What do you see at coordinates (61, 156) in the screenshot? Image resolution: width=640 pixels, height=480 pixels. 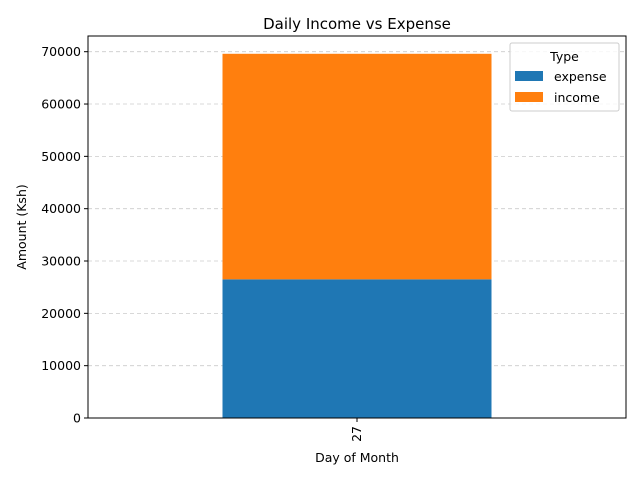 I see `y-tick-label: 50000` at bounding box center [61, 156].